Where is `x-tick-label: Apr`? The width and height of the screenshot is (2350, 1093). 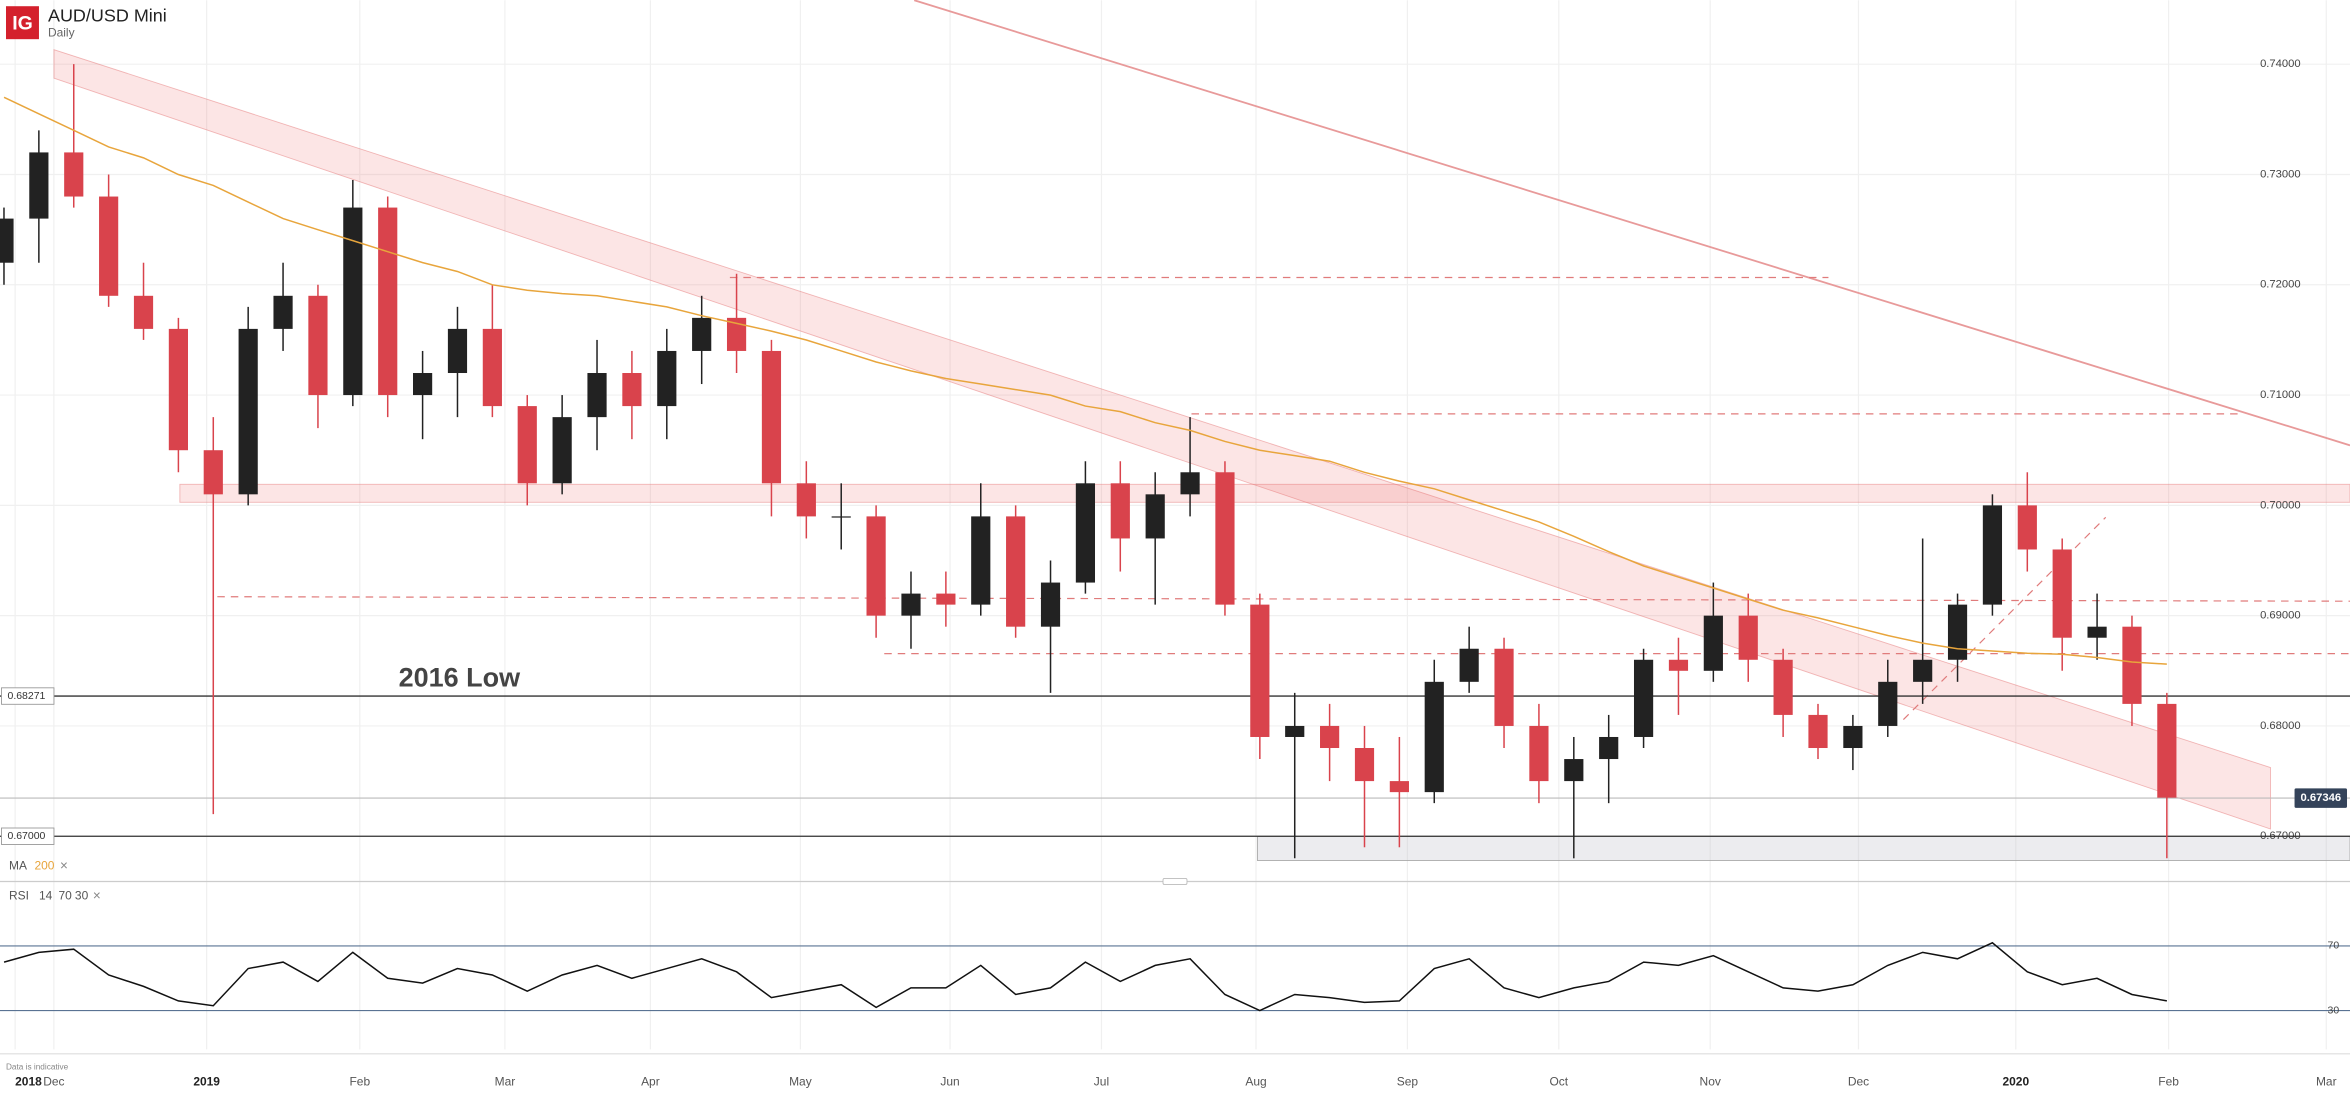
x-tick-label: Apr is located at coordinates (650, 1081).